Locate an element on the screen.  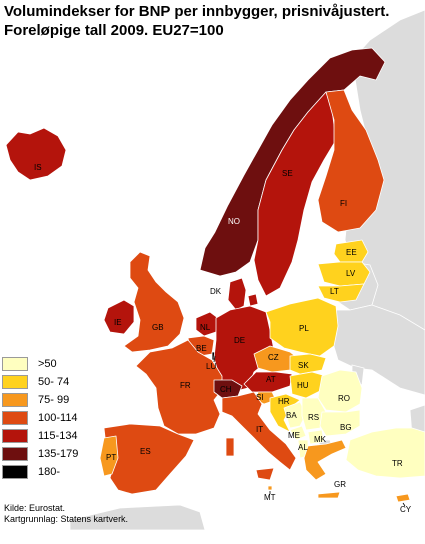
title-line-2: Foreløpige tall 2009. EU27=100 is located at coordinates (114, 30).